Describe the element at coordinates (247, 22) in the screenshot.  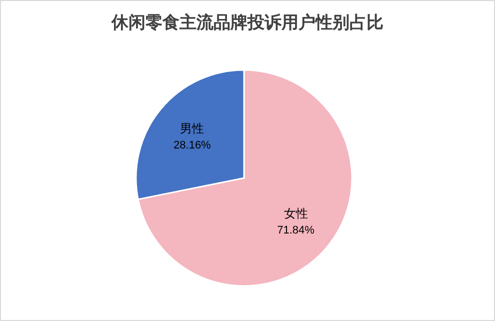
I see `chart-title: 休闲零食主流品牌投诉用户性别占比` at that location.